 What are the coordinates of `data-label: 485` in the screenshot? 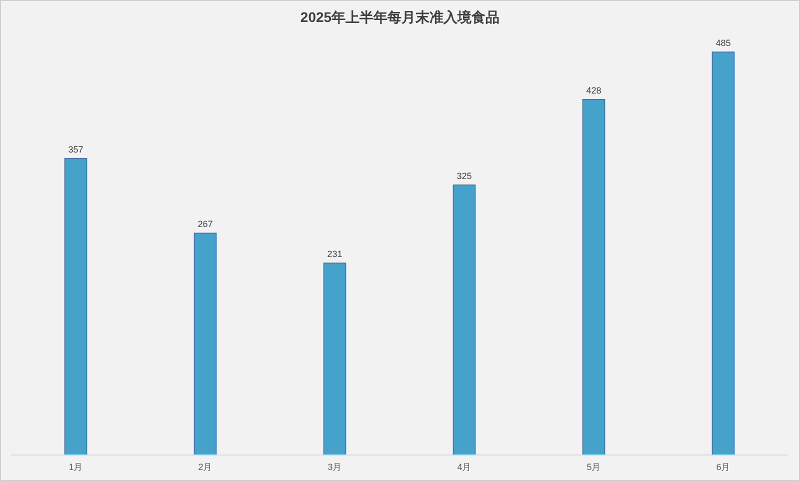 It's located at (723, 43).